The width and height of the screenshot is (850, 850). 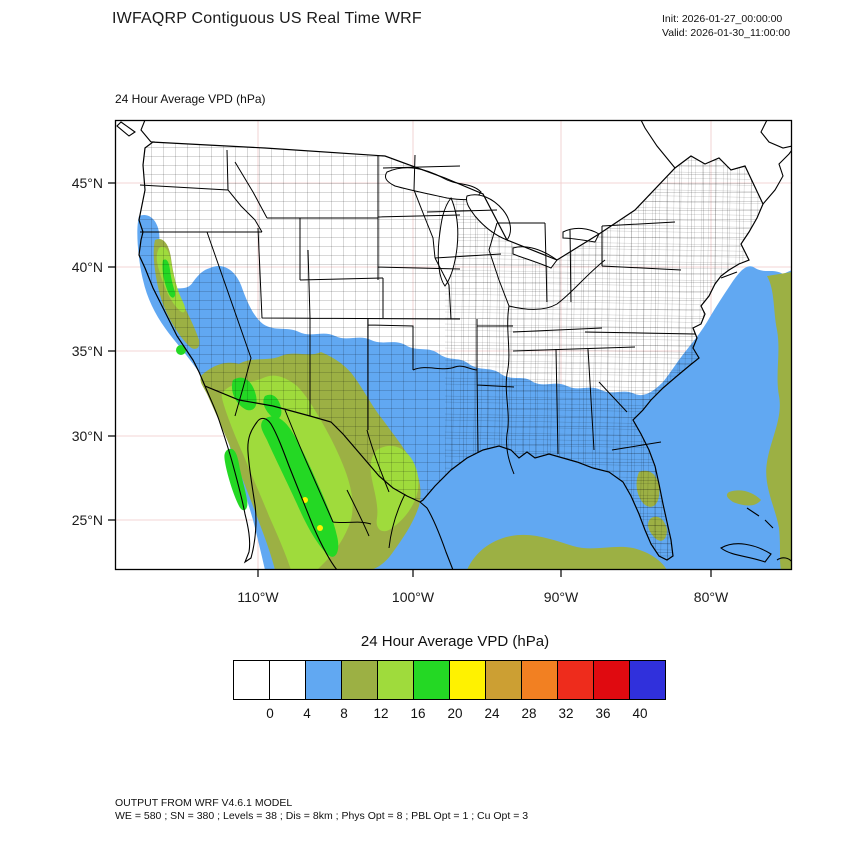 What do you see at coordinates (87, 520) in the screenshot?
I see `y-axis-tick-label: 25°N` at bounding box center [87, 520].